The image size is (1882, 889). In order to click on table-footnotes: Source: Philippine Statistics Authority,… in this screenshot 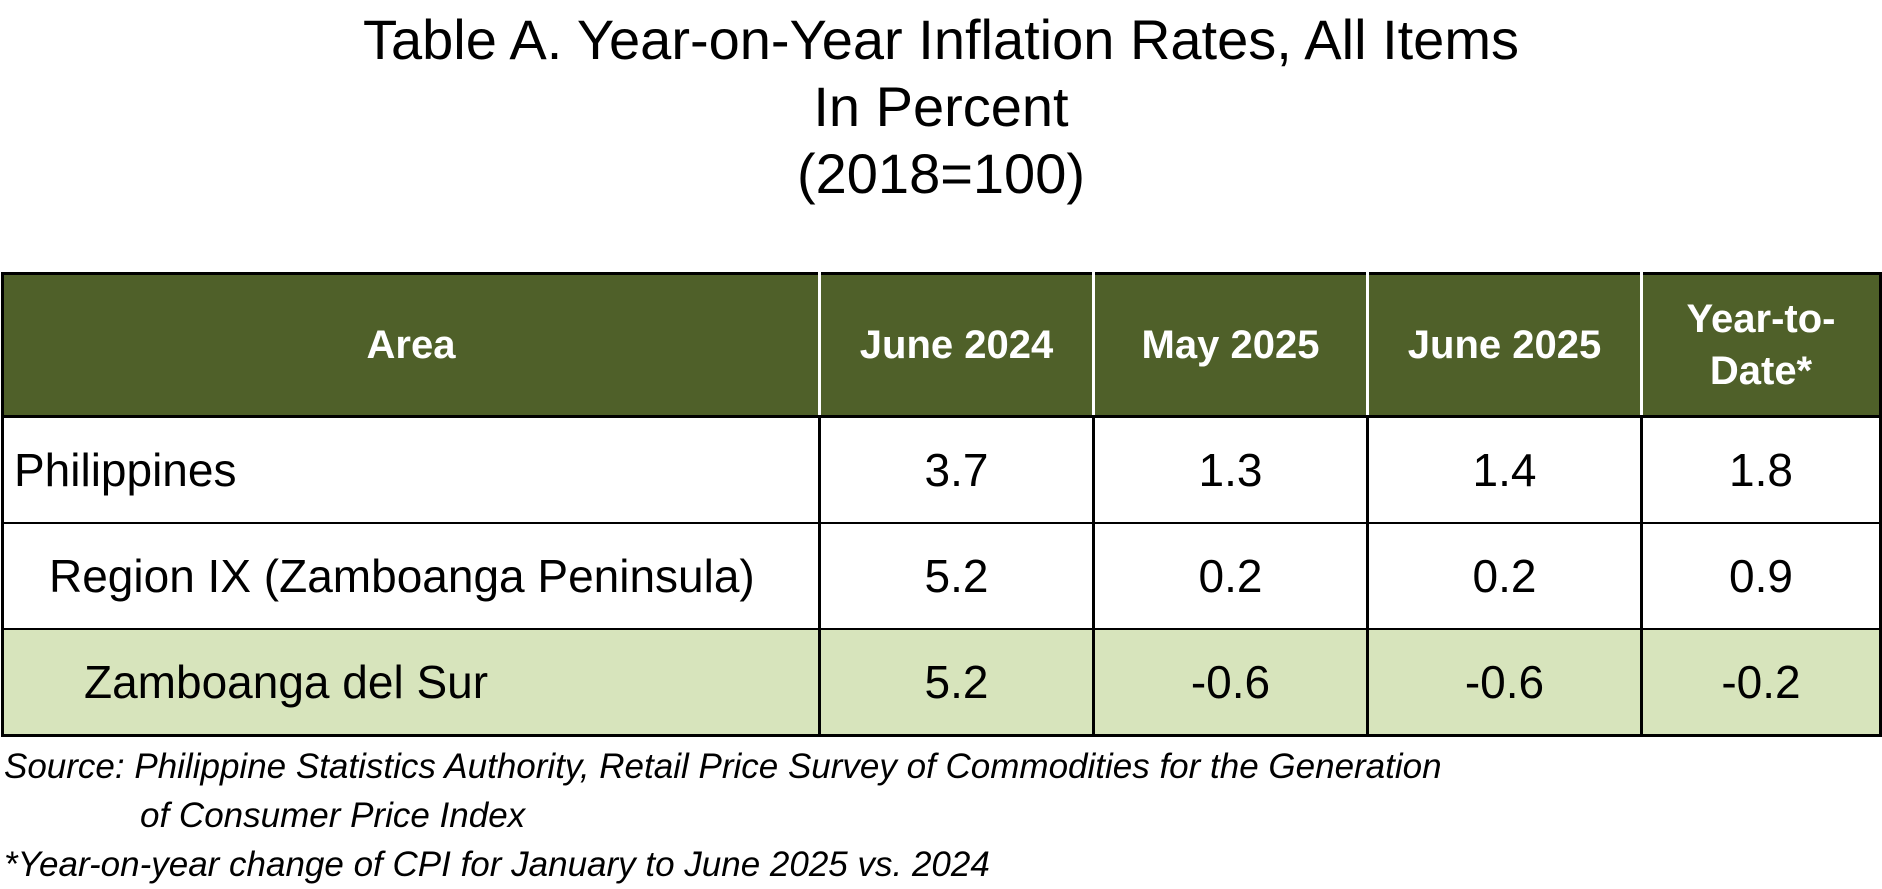, I will do `click(804, 815)`.